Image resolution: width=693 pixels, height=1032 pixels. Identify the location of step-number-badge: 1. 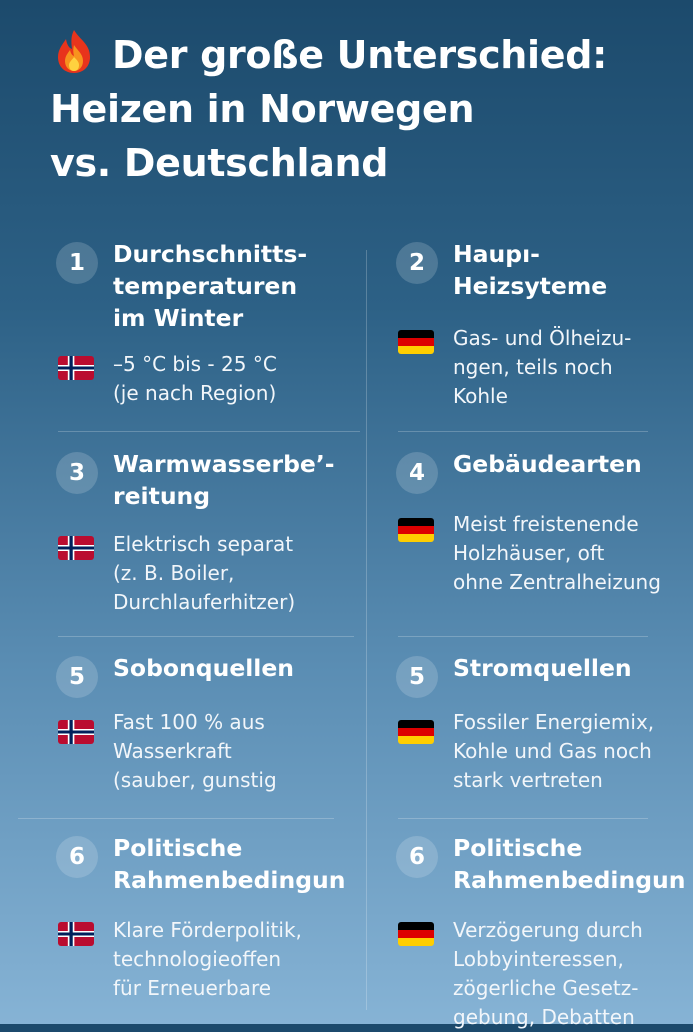
(77, 263).